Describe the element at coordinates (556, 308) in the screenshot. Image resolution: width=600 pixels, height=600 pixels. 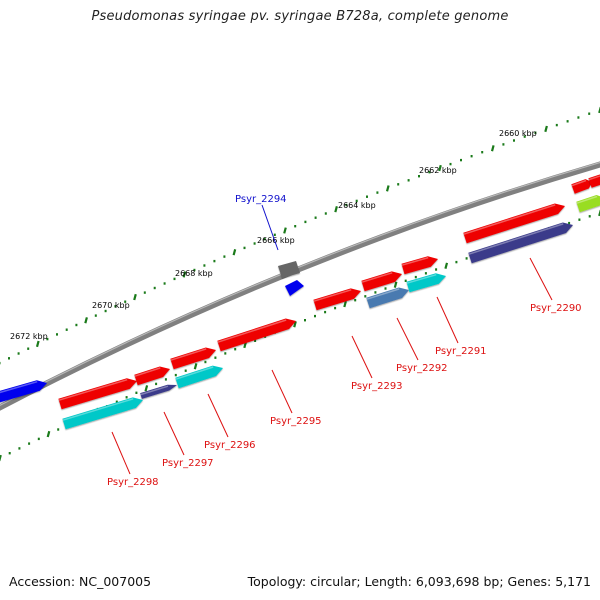
I see `gene-label-psyr-2290: Psyr_2290` at that location.